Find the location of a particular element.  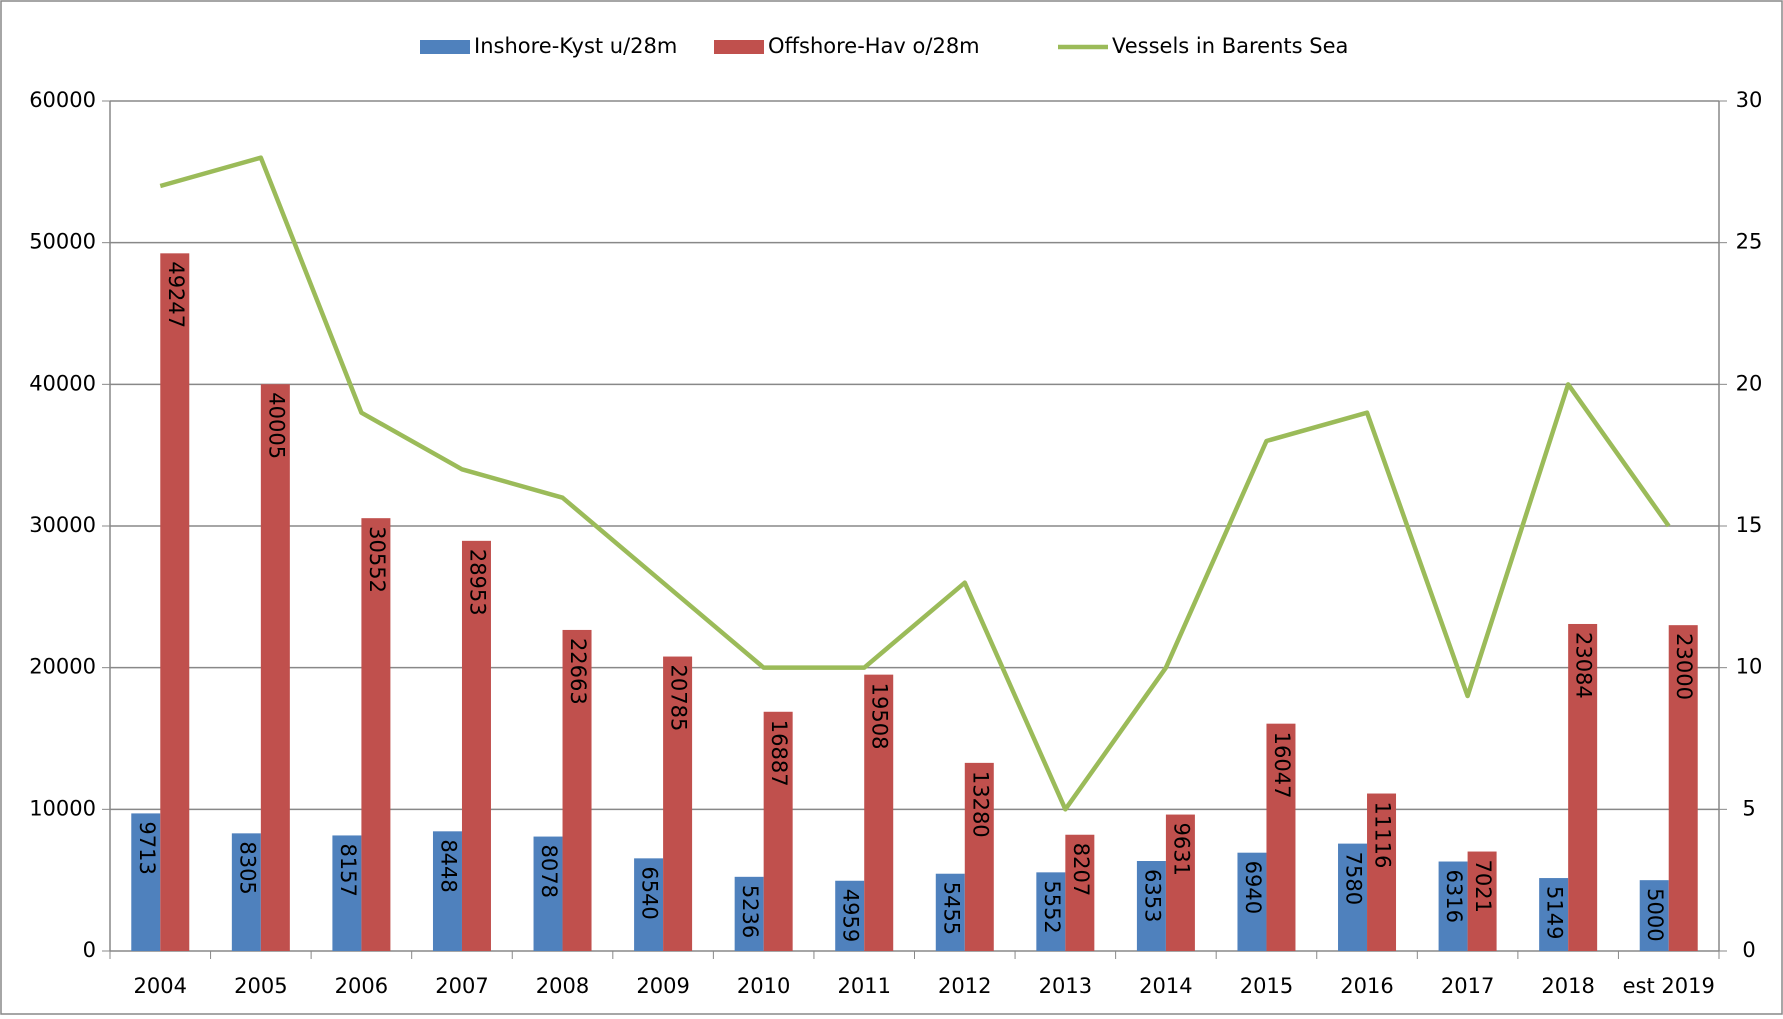

data-label: 8448 is located at coordinates (448, 865).